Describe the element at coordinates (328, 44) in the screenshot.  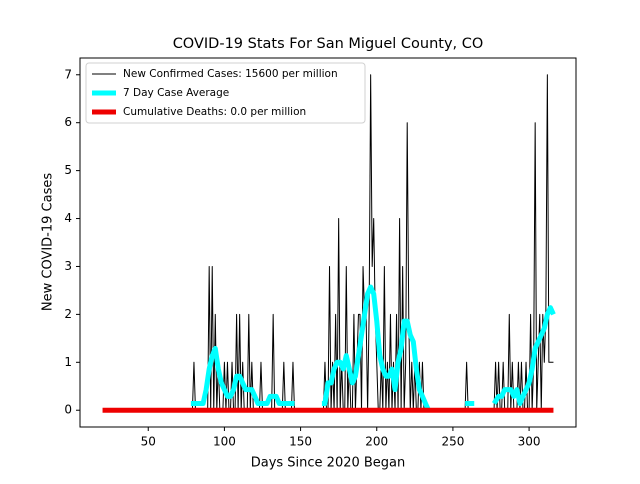
I see `chart-title: COVID-19 Stats For San Miguel County, CO` at that location.